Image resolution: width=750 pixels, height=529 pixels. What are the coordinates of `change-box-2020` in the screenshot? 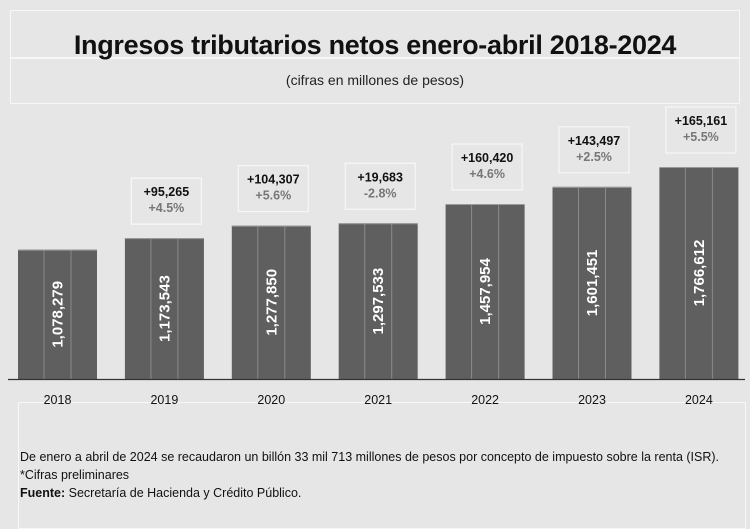 It's located at (273, 189).